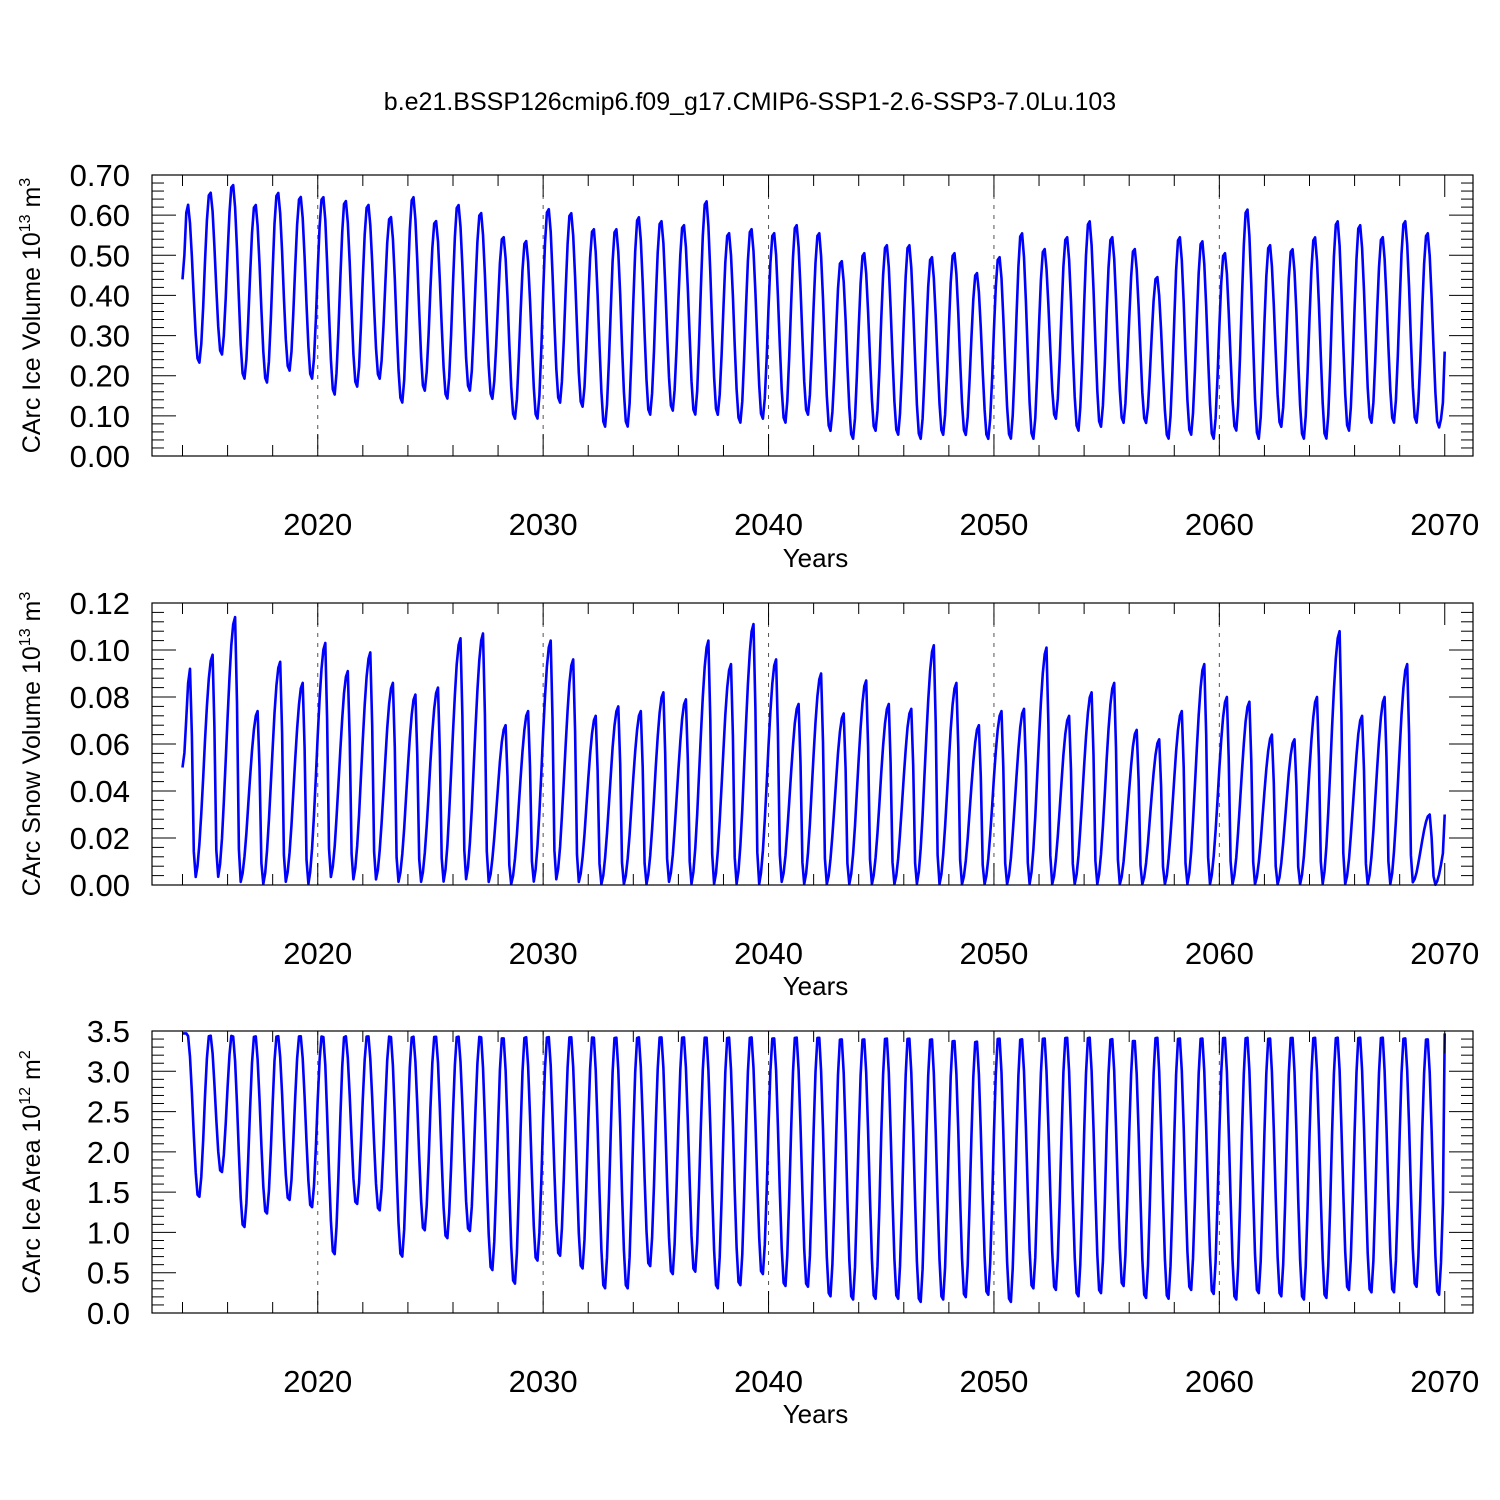  I want to click on y-tick-label: 0.40, so click(100, 295).